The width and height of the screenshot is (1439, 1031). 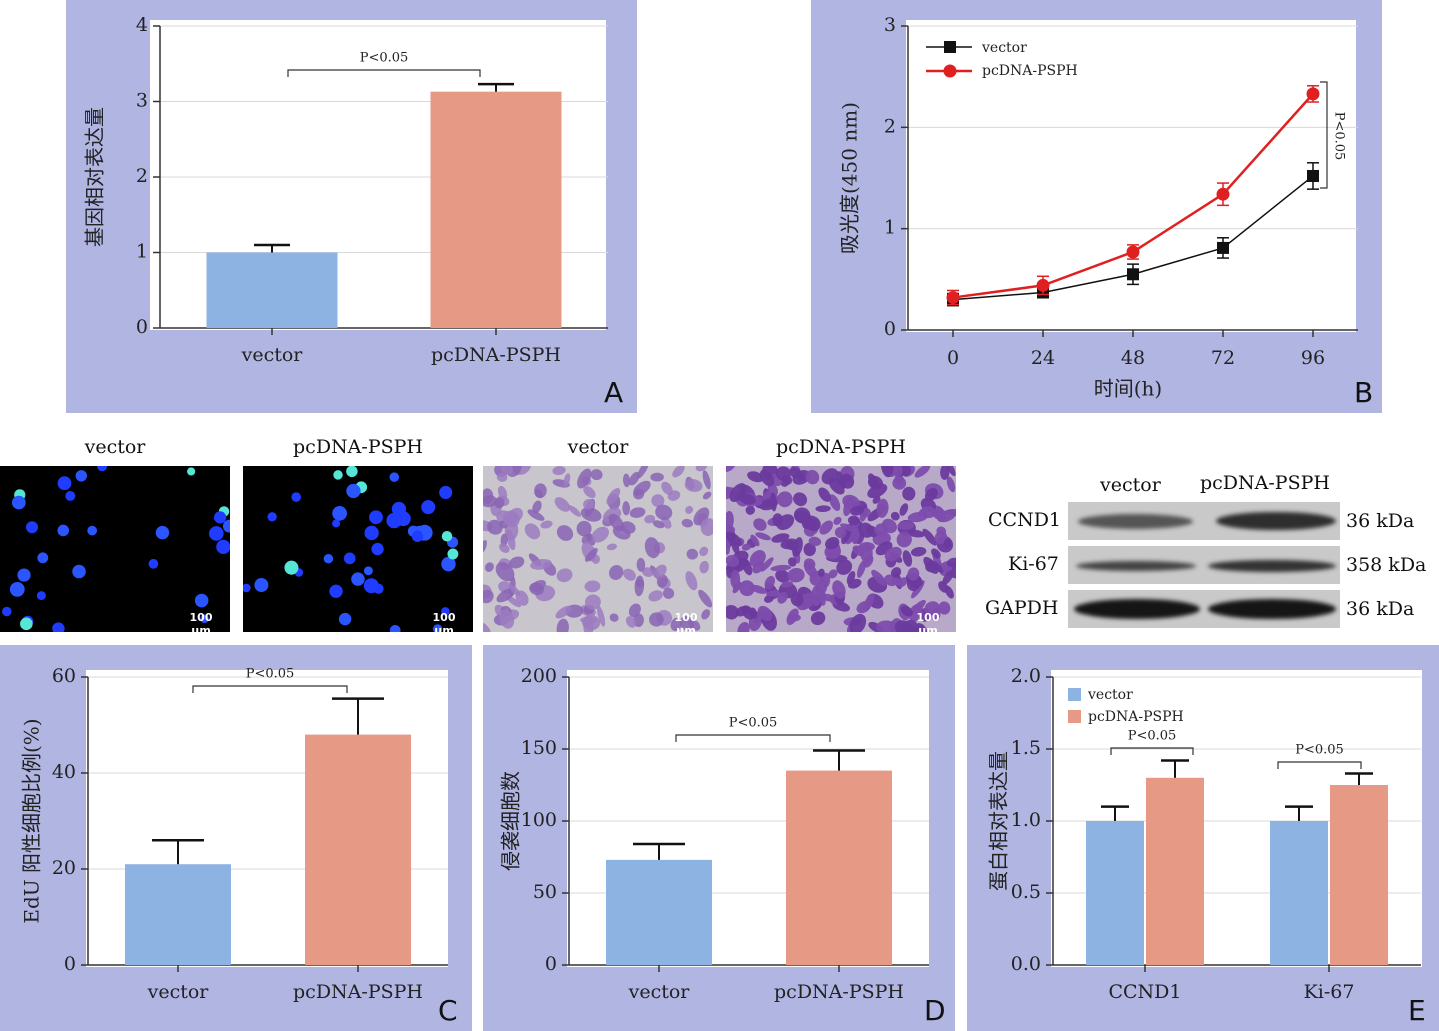 What do you see at coordinates (358, 549) in the screenshot?
I see `edu-pspH-image: 100 μm` at bounding box center [358, 549].